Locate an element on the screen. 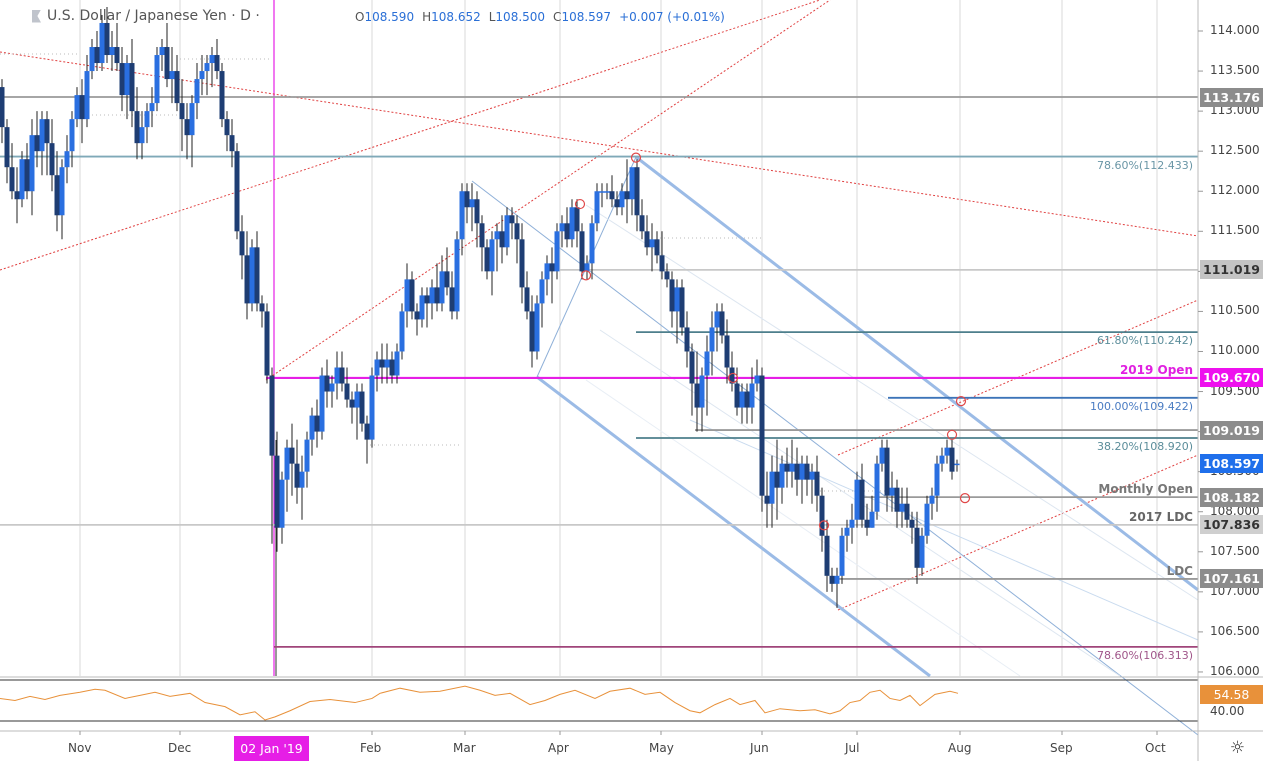  time-tick: Jul is located at coordinates (852, 748).